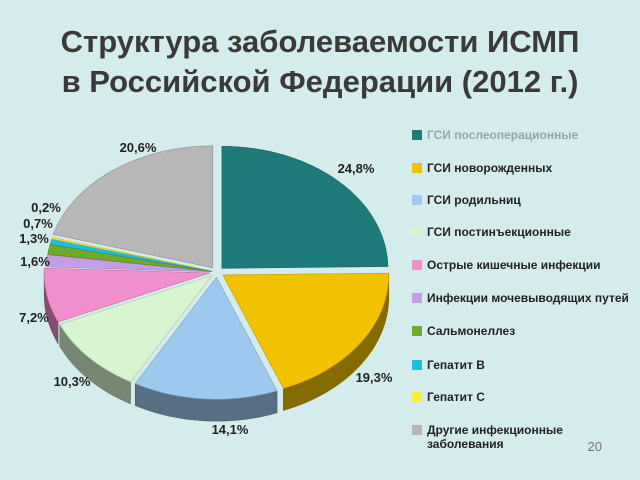 The width and height of the screenshot is (640, 480). I want to click on data-label: 24,8%, so click(356, 168).